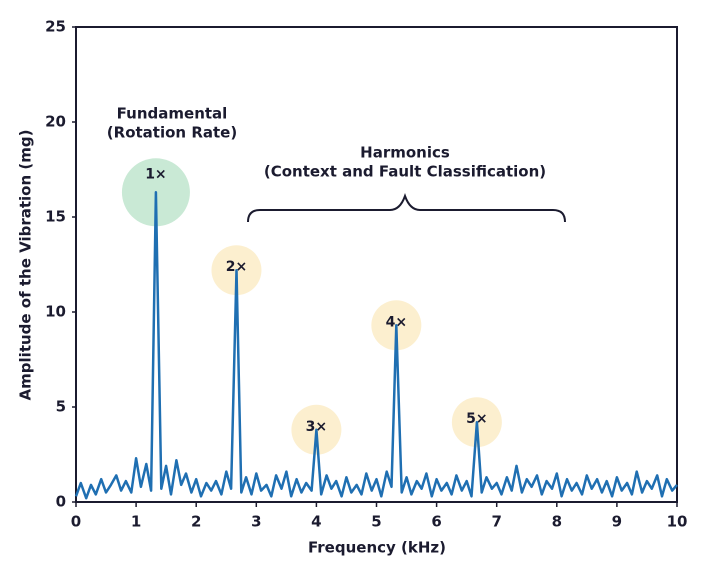 The image size is (705, 561). What do you see at coordinates (377, 548) in the screenshot?
I see `x-axis-title: Frequency (kHz)` at bounding box center [377, 548].